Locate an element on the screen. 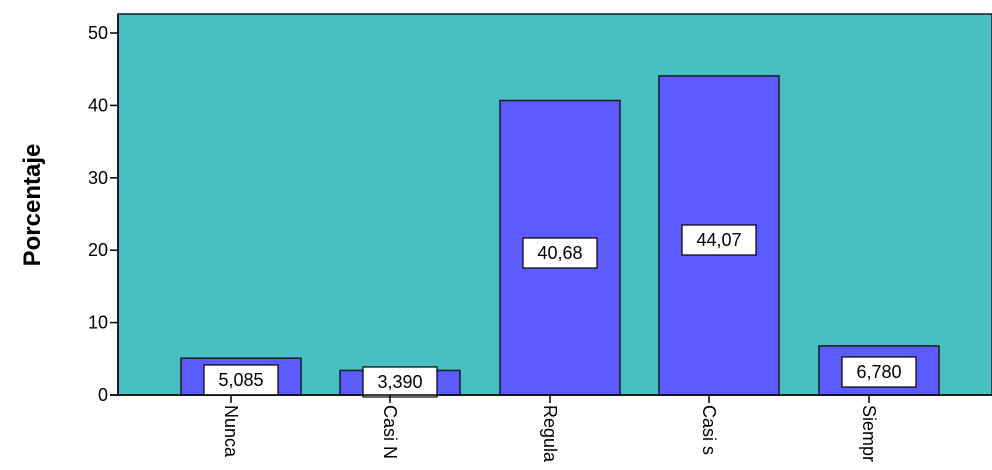 This screenshot has height=470, width=992. x-axis: Nunca Casi N Regula Casi s Siempr is located at coordinates (551, 428).